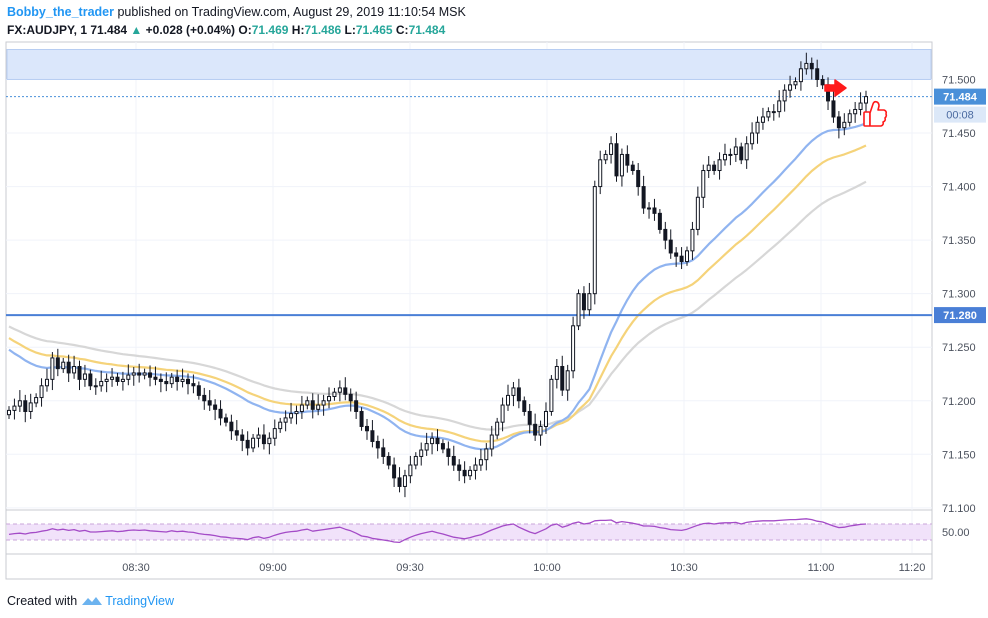 The image size is (988, 618). I want to click on price-tick-label: 71.100, so click(959, 509).